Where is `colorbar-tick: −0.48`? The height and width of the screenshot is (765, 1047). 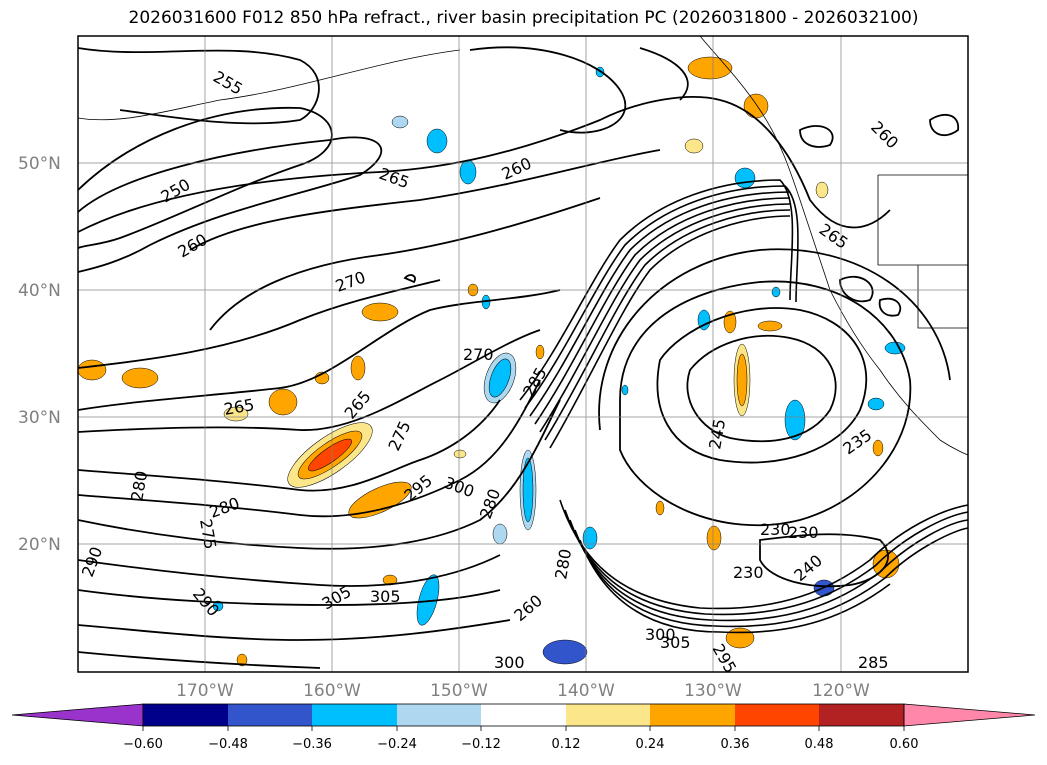 colorbar-tick: −0.48 is located at coordinates (228, 744).